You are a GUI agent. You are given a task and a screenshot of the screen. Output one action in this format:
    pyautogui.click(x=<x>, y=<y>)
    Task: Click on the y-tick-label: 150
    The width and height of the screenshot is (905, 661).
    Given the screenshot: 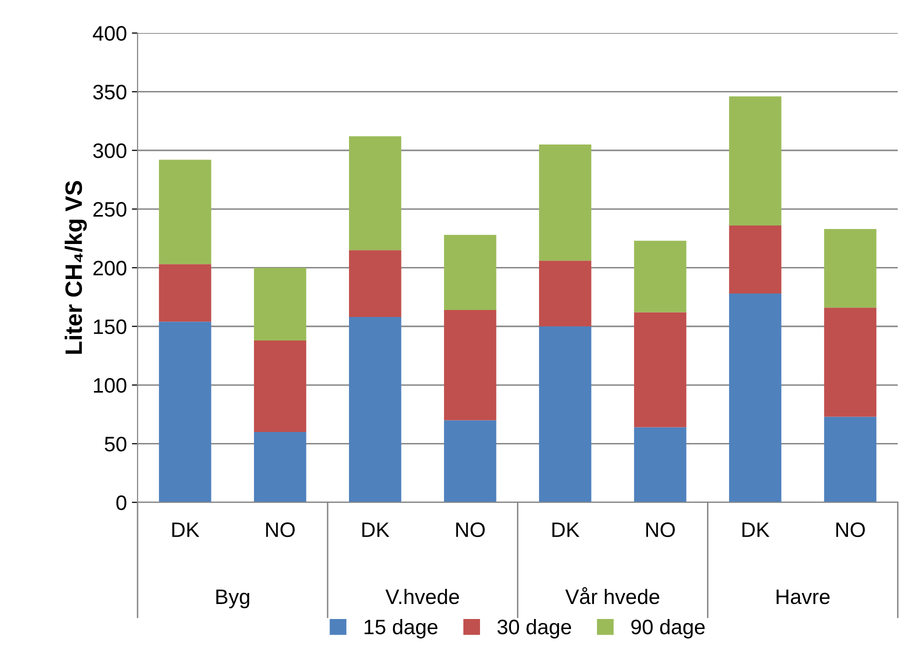 What is the action you would take?
    pyautogui.click(x=110, y=326)
    